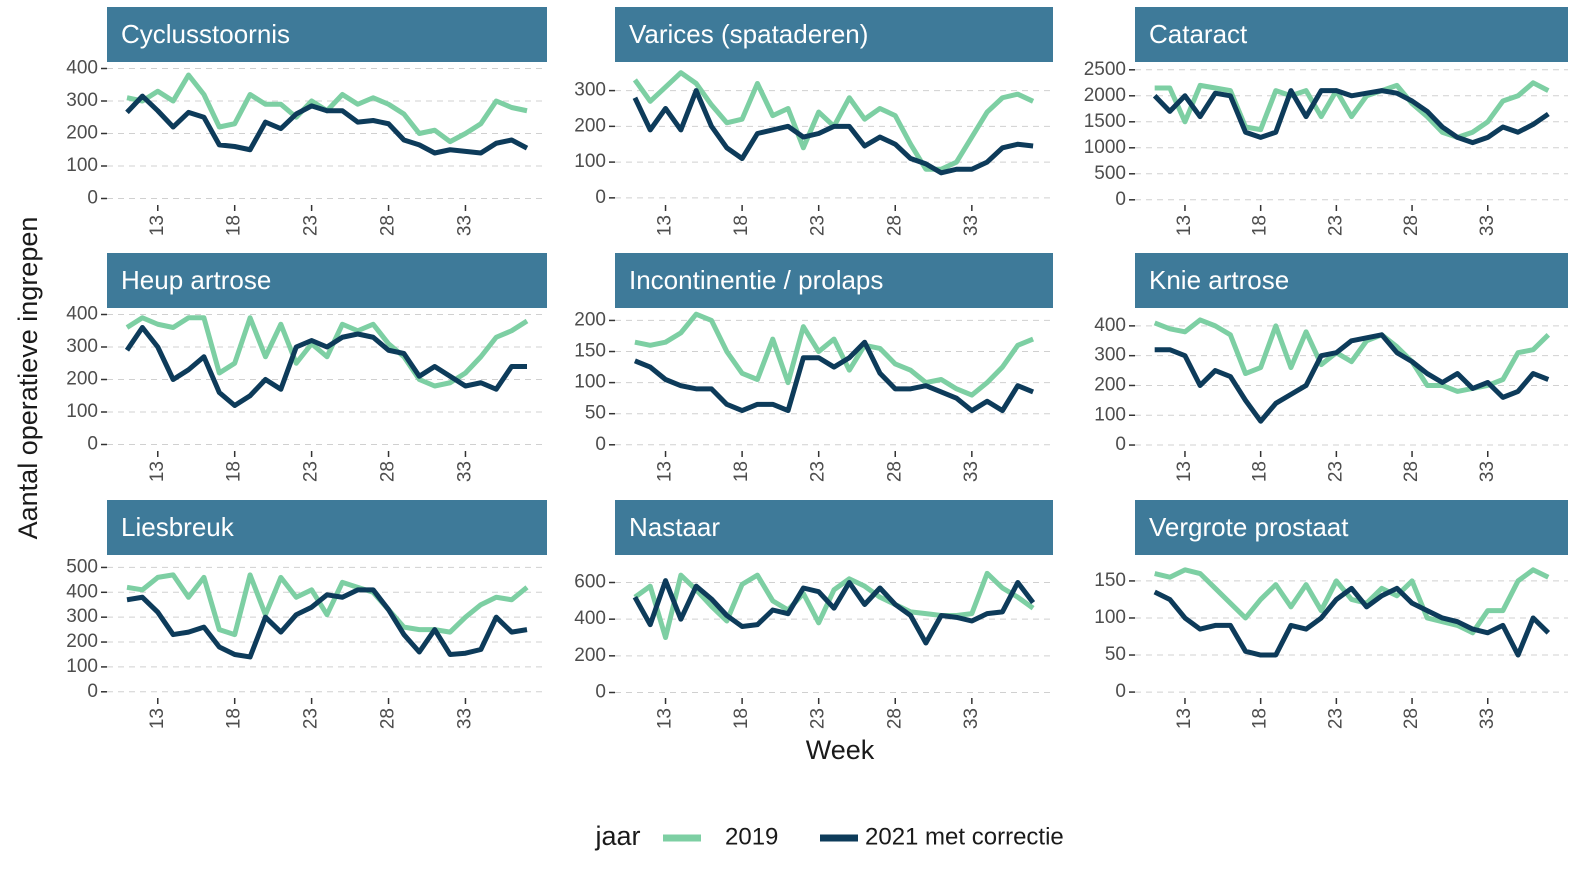 Image resolution: width=1591 pixels, height=869 pixels. Describe the element at coordinates (674, 527) in the screenshot. I see `panel-title: Nastaar` at that location.